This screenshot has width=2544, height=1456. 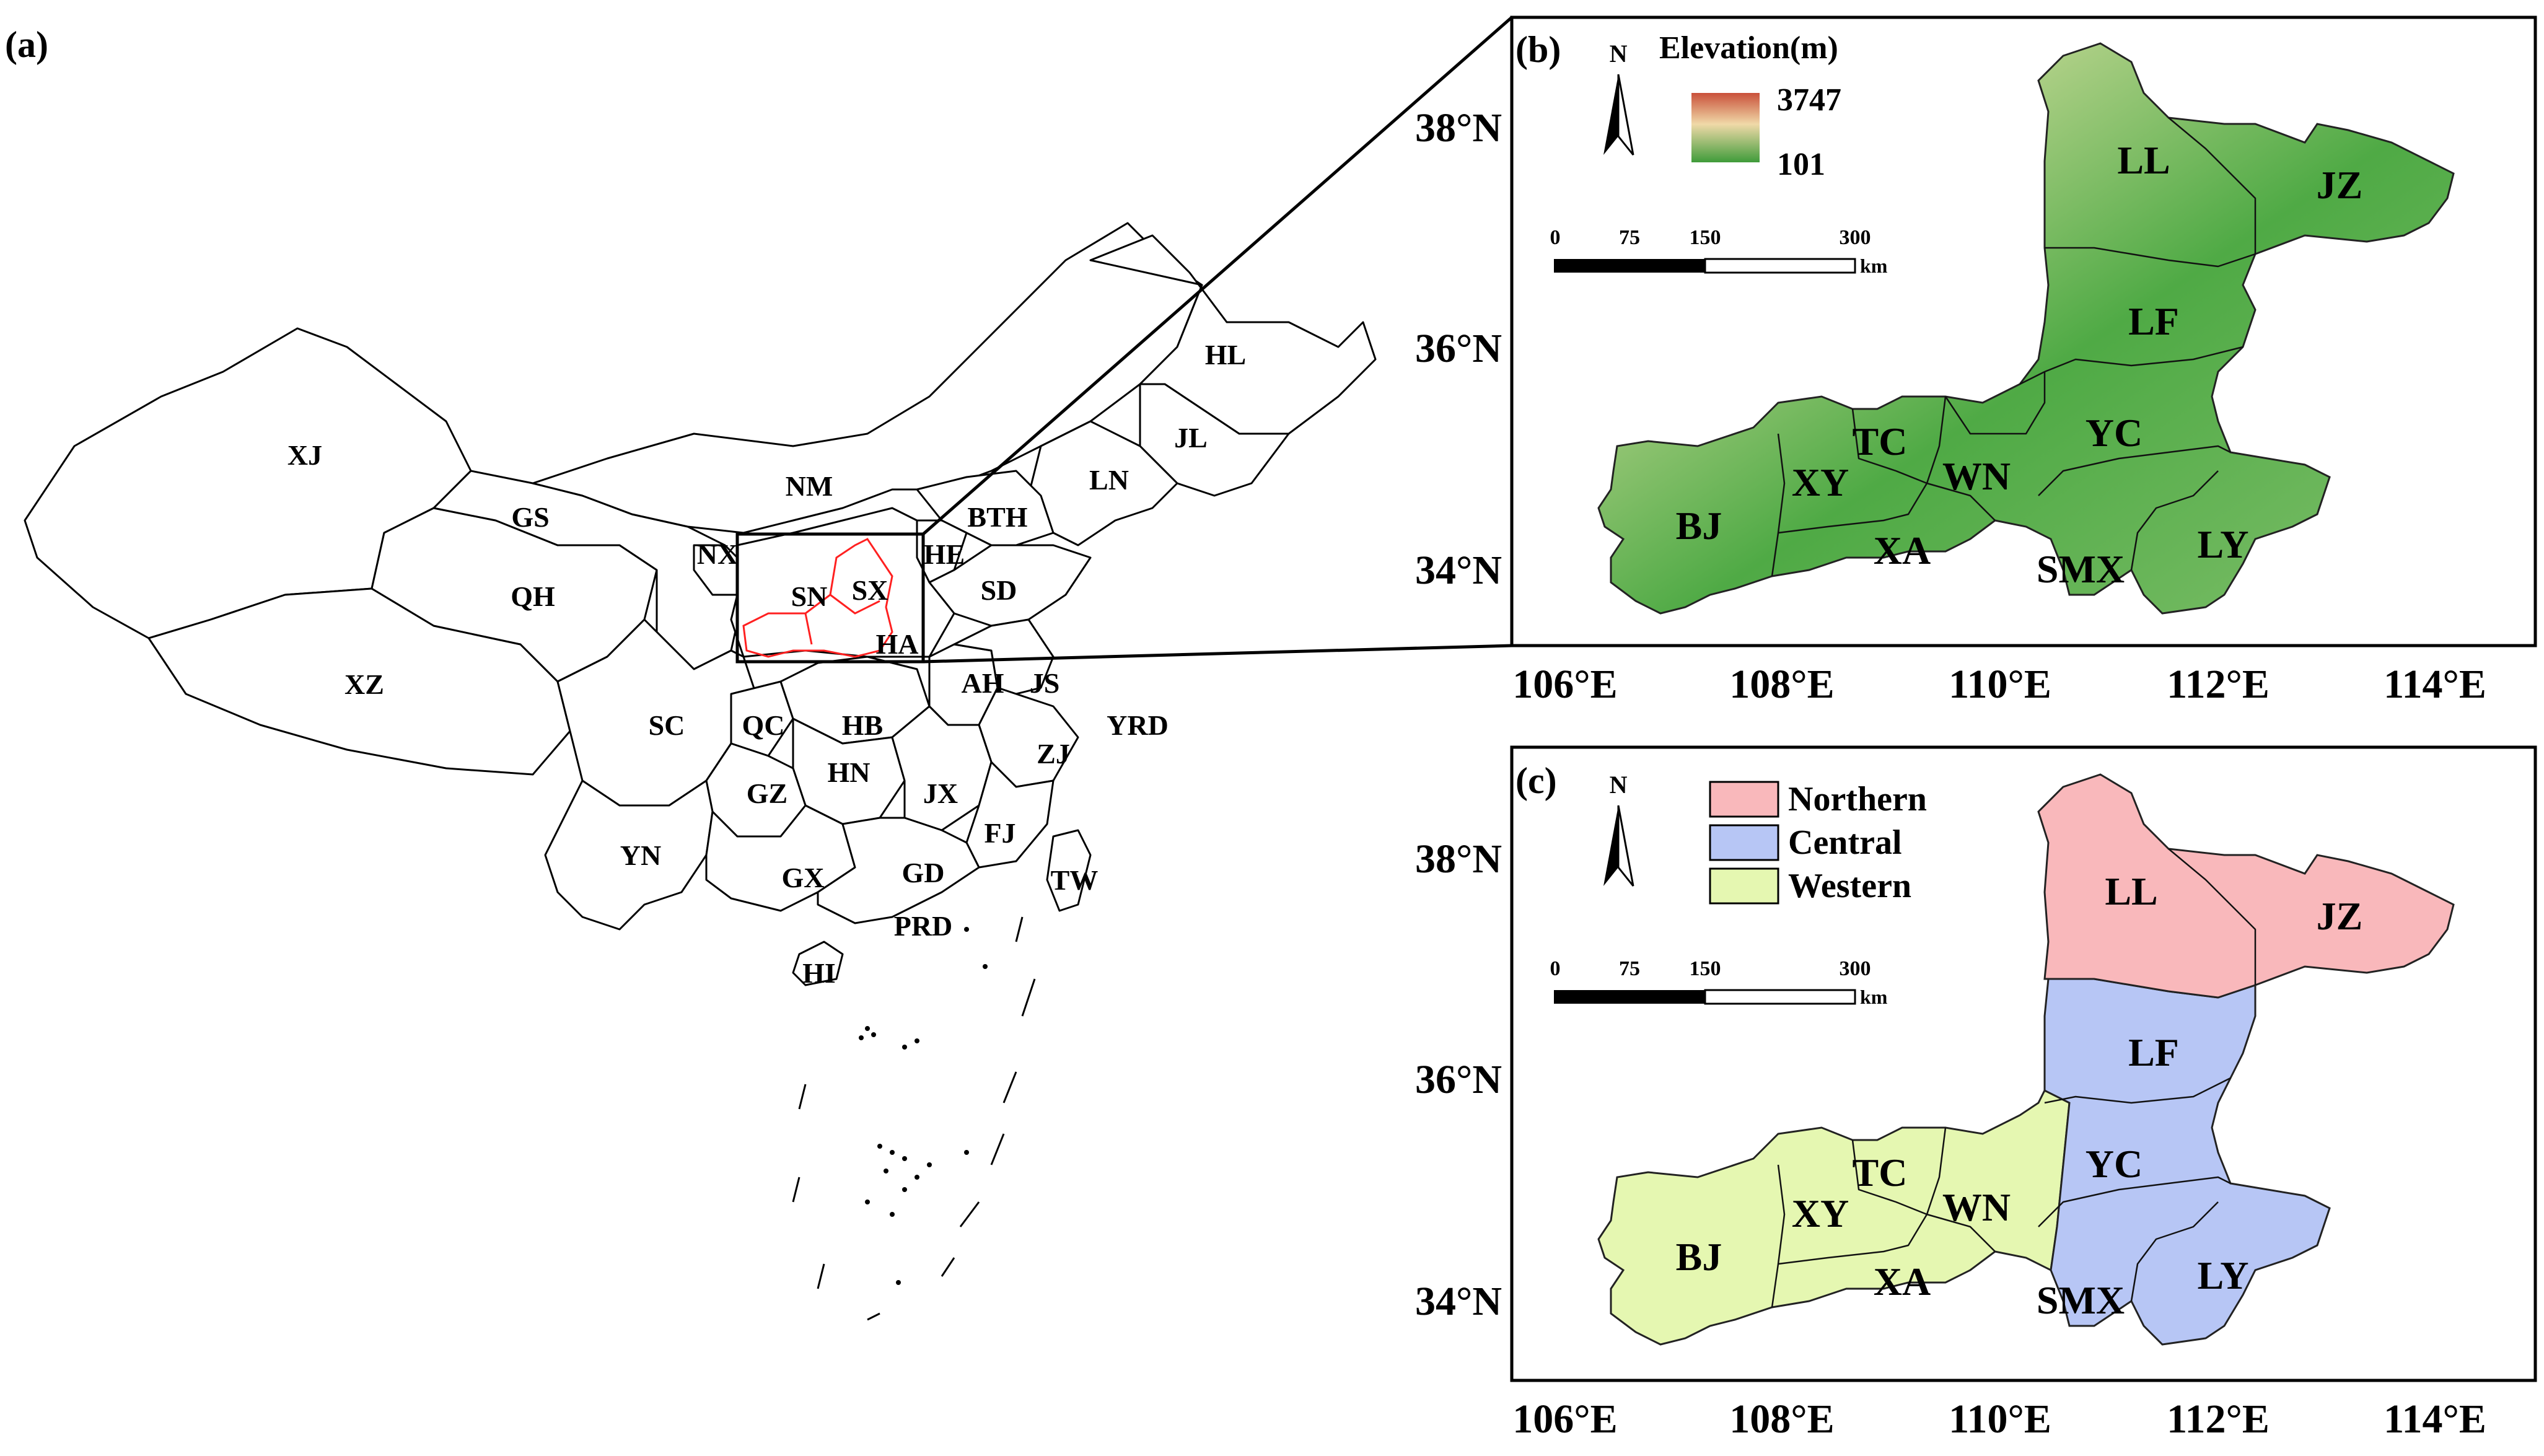 What do you see at coordinates (1109, 480) in the screenshot?
I see `province-label-ln: LN` at bounding box center [1109, 480].